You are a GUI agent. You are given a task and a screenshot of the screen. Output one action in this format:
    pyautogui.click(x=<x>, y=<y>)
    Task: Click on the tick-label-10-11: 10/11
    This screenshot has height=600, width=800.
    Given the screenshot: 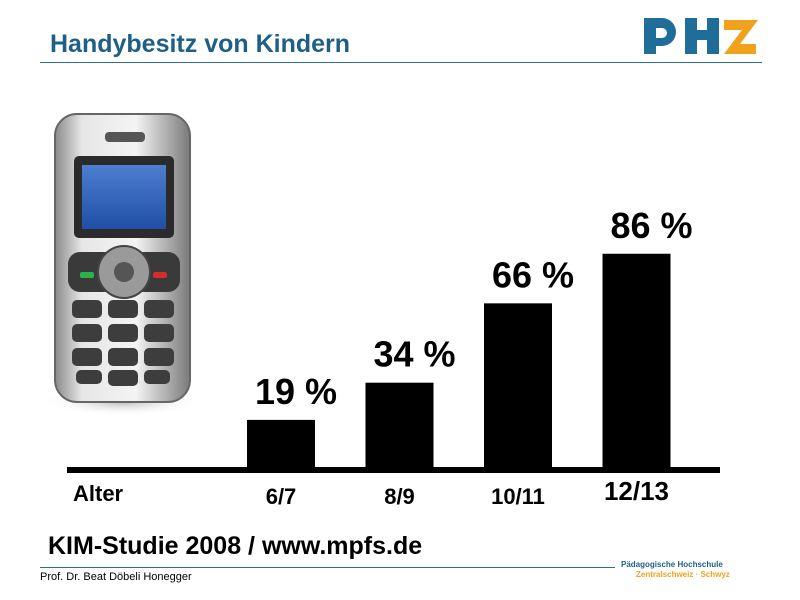 What is the action you would take?
    pyautogui.click(x=518, y=496)
    